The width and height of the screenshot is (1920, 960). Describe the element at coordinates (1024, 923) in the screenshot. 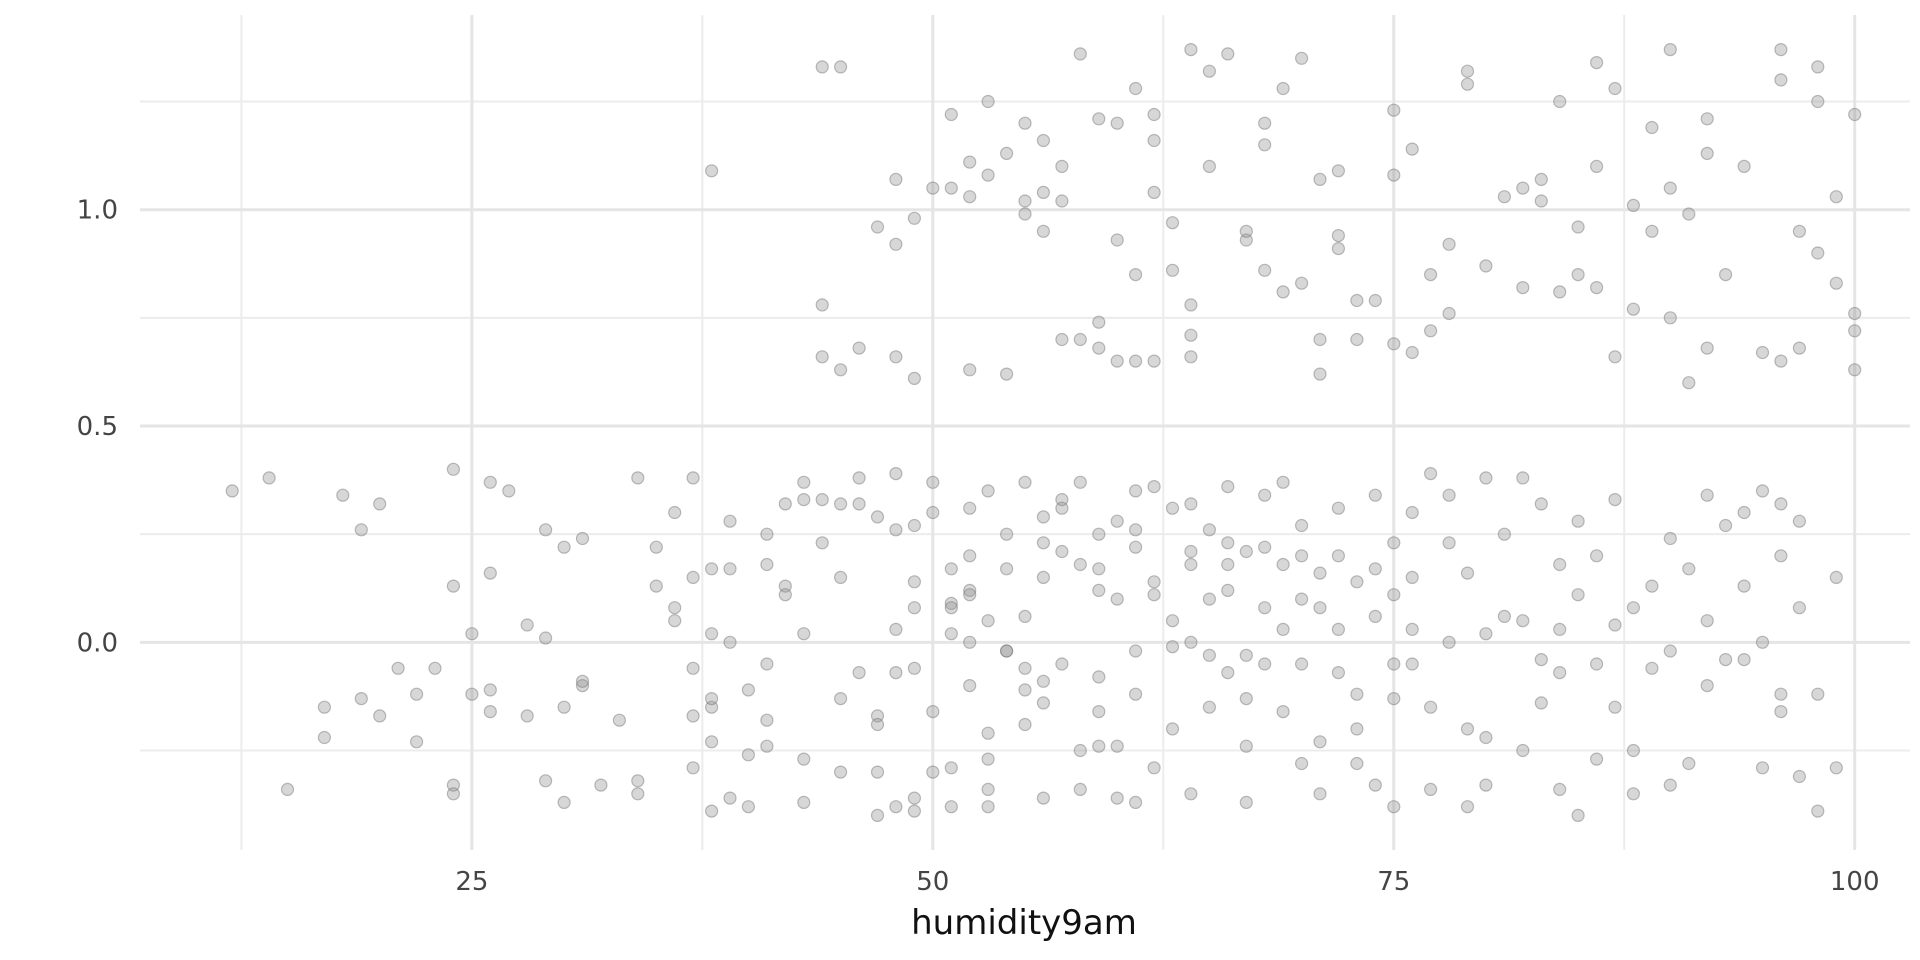

I see `x-axis-title: humidity9am` at that location.